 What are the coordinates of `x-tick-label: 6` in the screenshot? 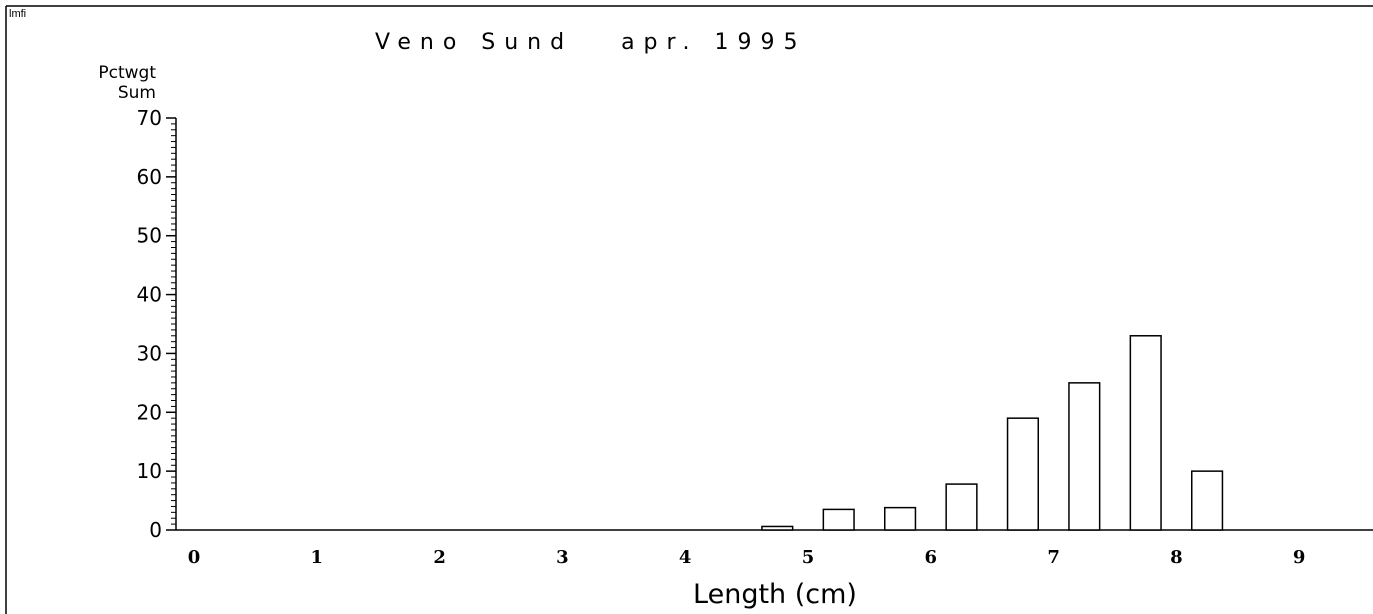 It's located at (931, 557).